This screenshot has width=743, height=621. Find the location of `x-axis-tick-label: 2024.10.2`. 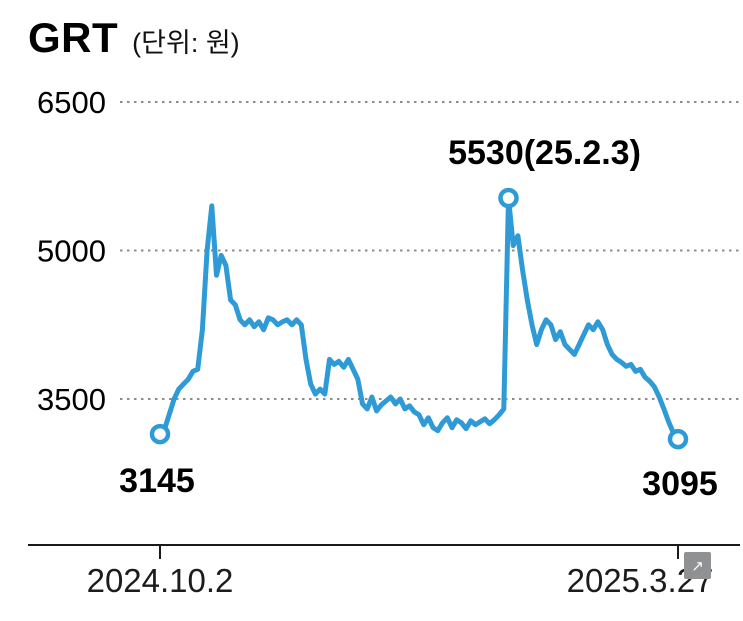

x-axis-tick-label: 2024.10.2 is located at coordinates (160, 580).